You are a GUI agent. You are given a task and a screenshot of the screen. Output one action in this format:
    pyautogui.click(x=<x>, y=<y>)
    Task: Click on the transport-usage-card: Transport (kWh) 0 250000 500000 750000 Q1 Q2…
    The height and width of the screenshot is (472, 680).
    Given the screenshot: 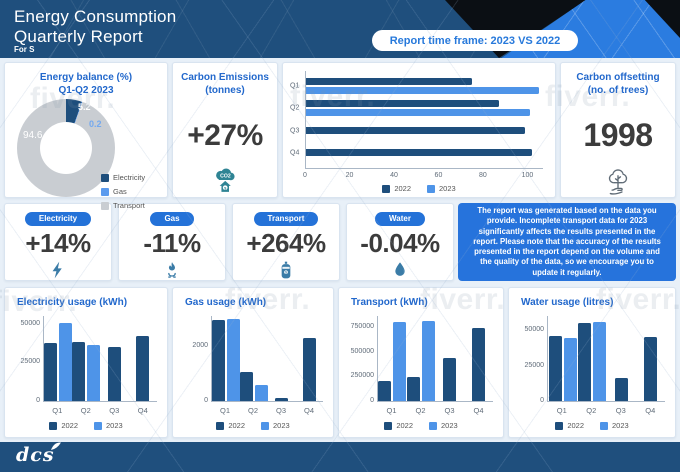 What is the action you would take?
    pyautogui.click(x=421, y=362)
    